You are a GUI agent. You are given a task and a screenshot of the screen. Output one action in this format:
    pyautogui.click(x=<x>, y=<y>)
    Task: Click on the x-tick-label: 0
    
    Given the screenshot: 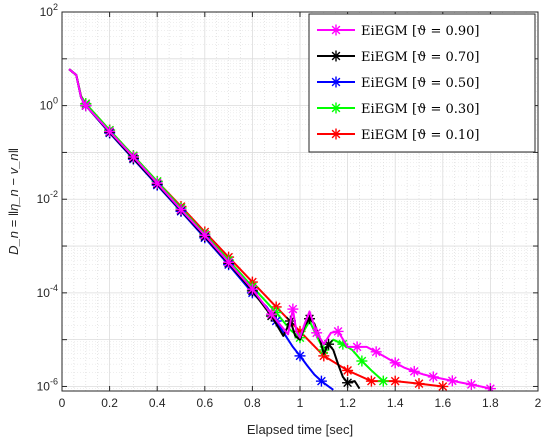 What is the action you would take?
    pyautogui.click(x=62, y=403)
    